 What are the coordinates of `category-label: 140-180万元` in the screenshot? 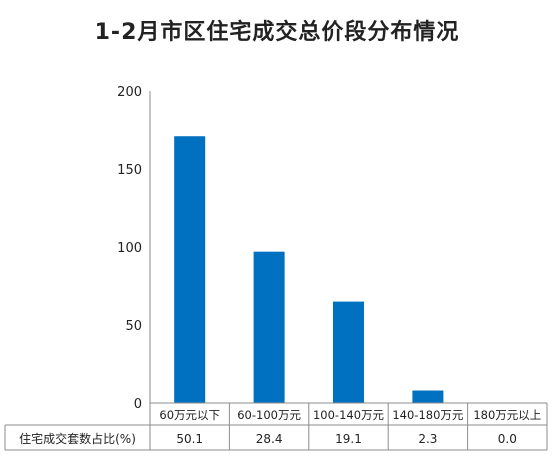 It's located at (428, 415).